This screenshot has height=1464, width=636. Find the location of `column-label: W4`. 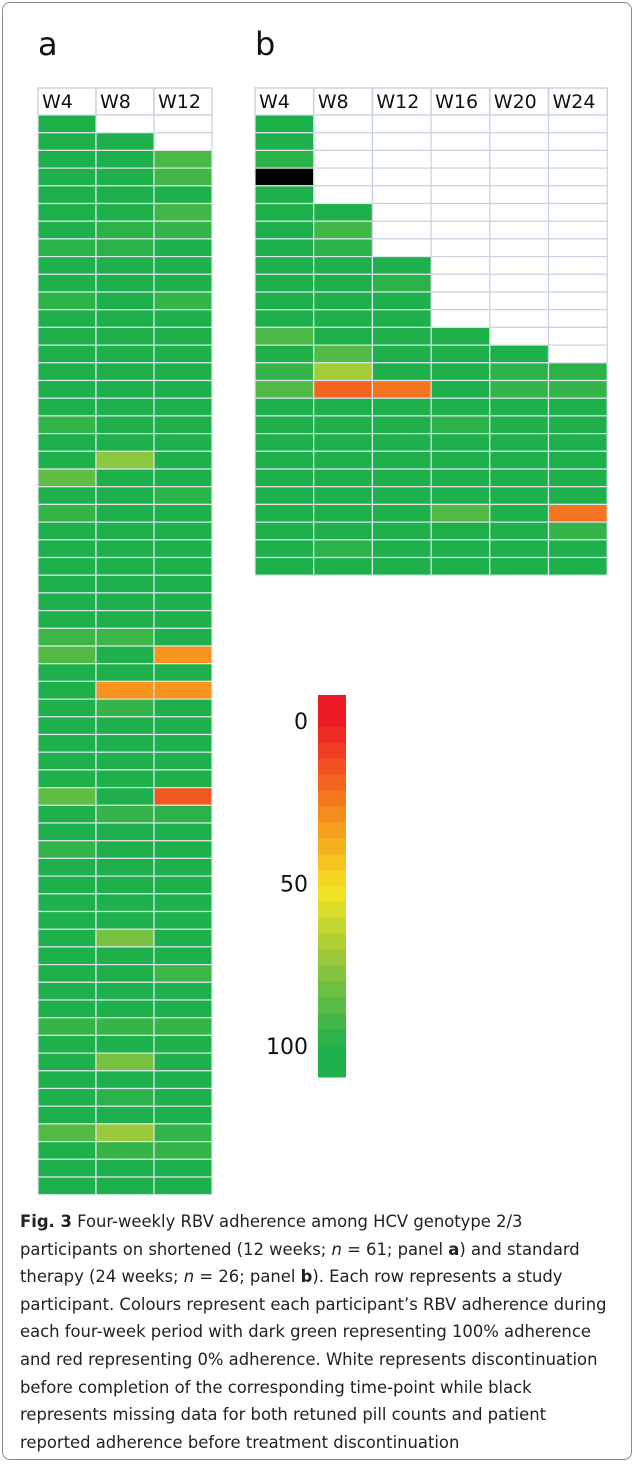

column-label: W4 is located at coordinates (274, 102).